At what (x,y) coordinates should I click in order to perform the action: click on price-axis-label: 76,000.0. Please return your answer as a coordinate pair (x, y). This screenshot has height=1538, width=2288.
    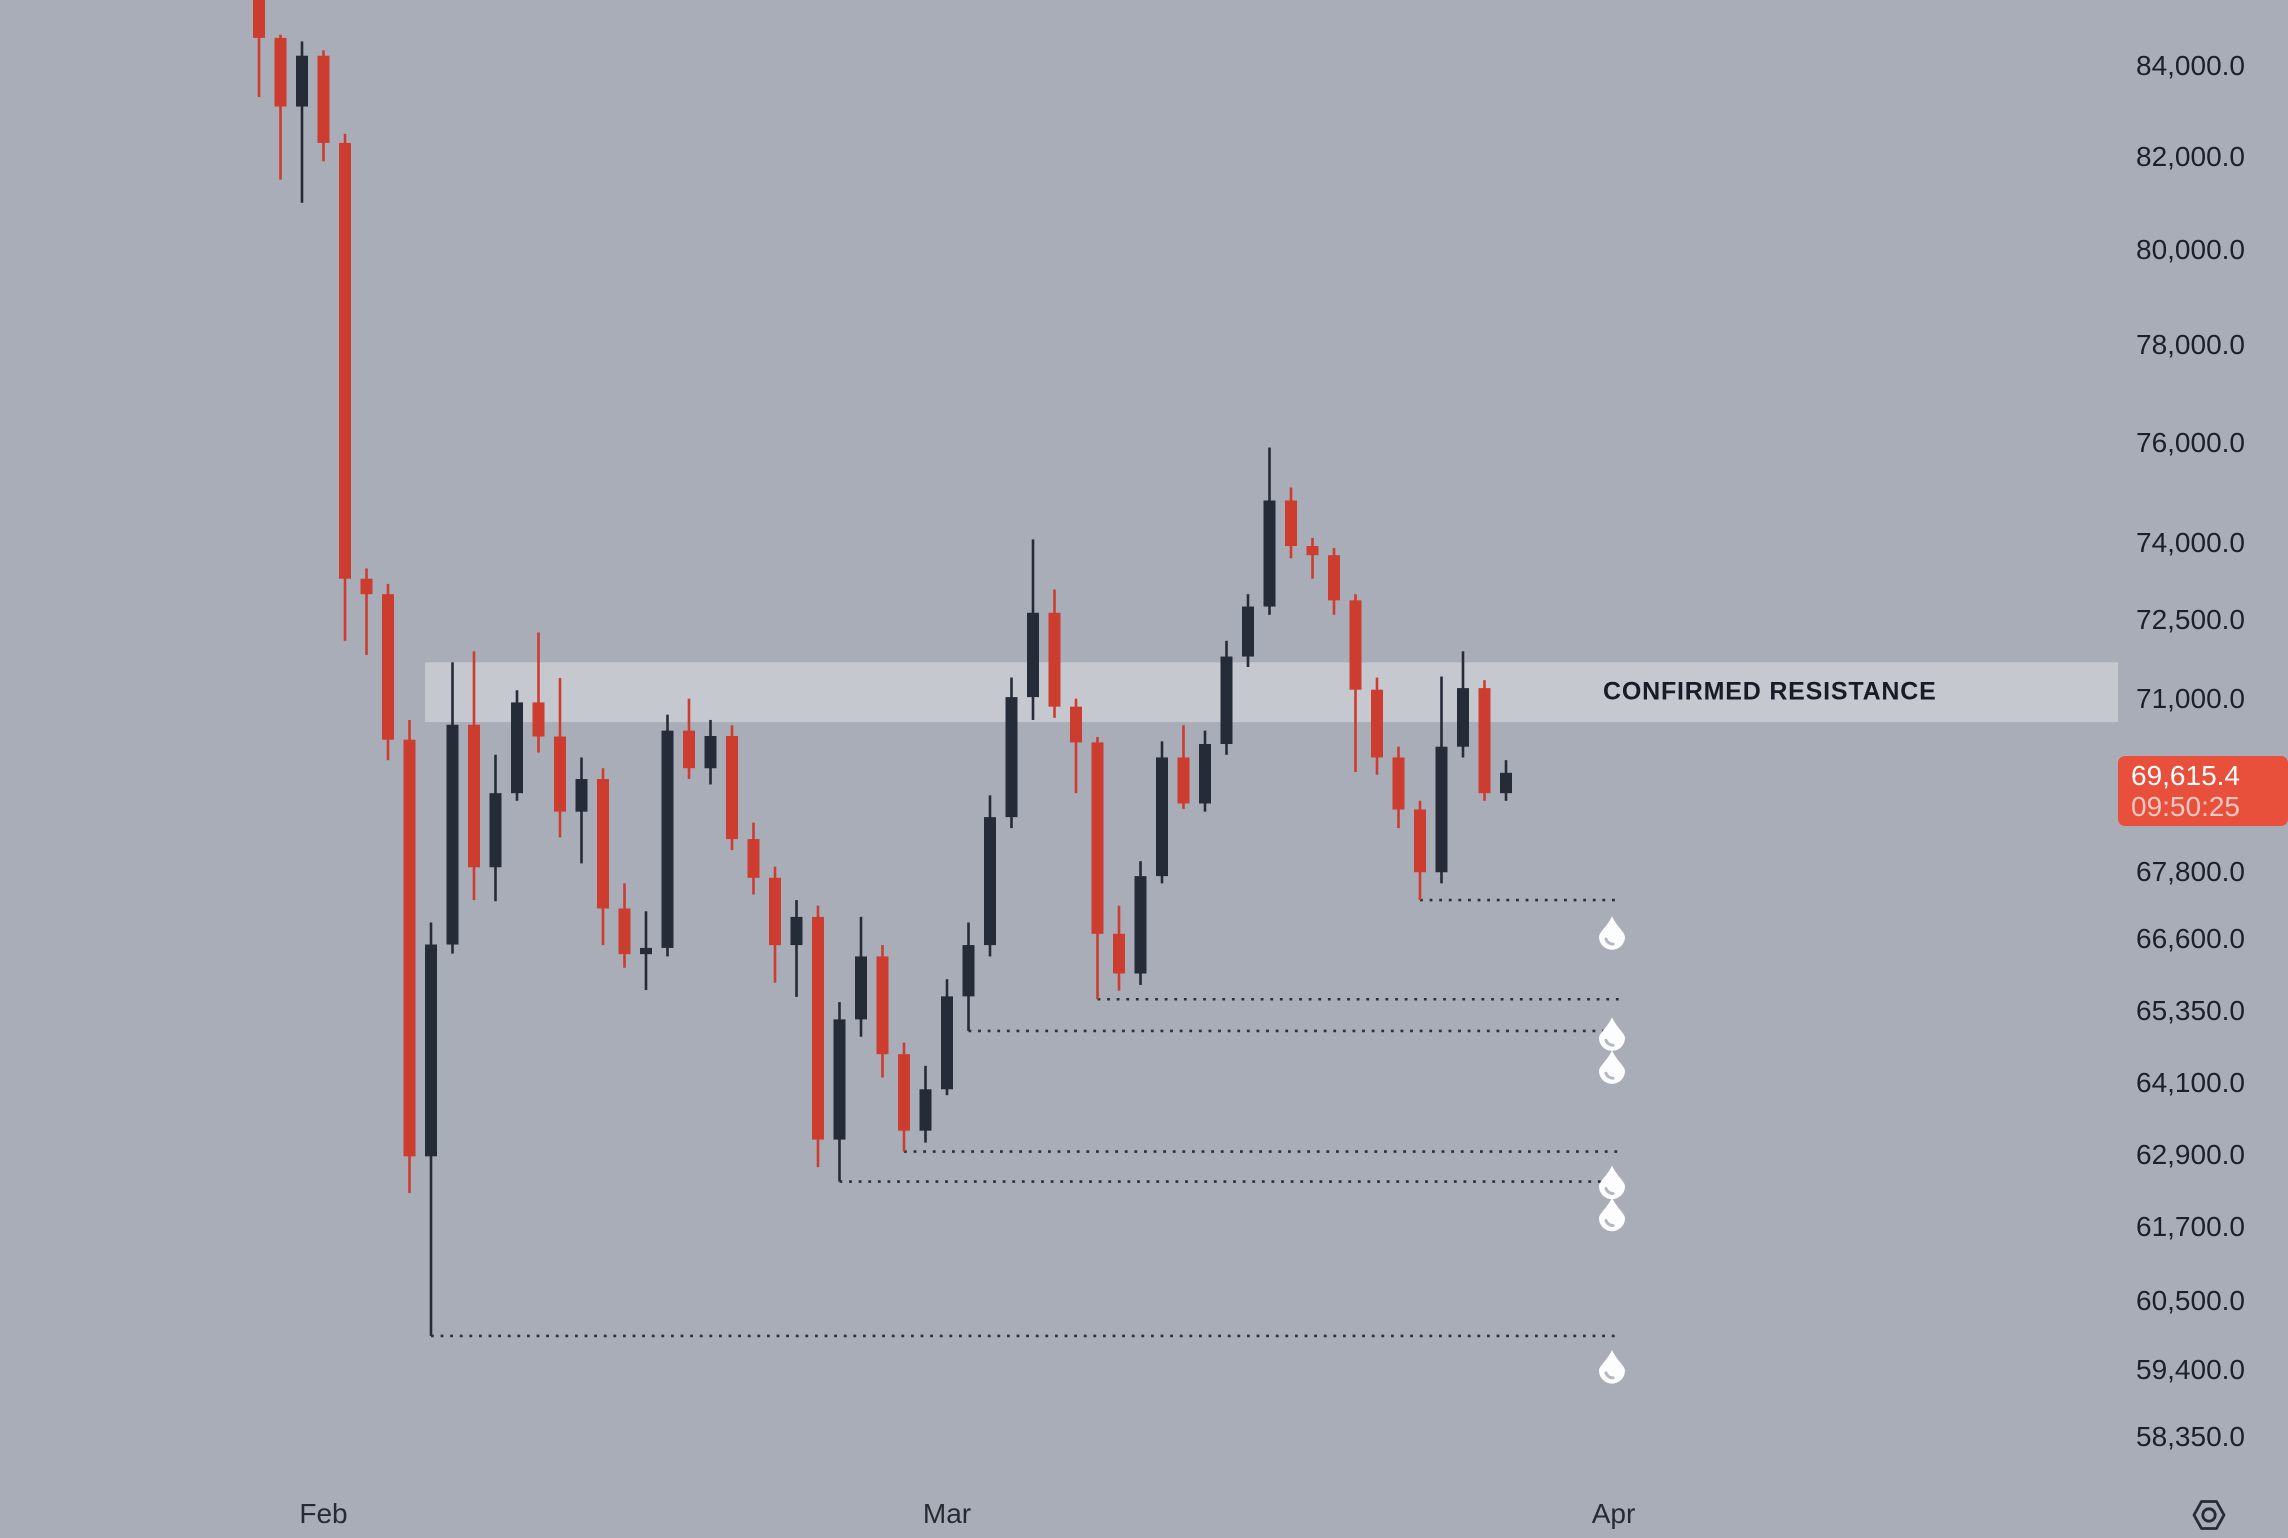
    Looking at the image, I should click on (2190, 442).